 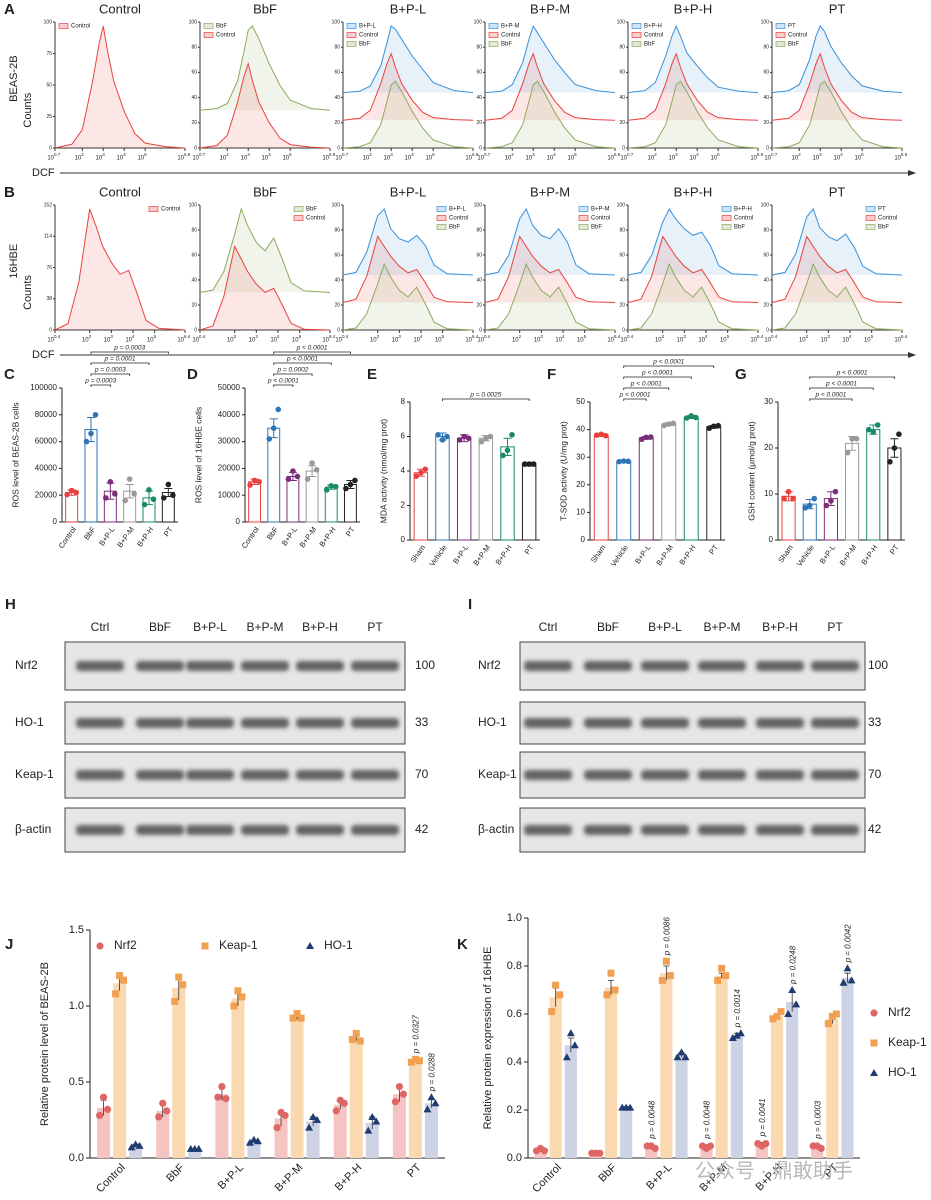 What do you see at coordinates (489, 665) in the screenshot?
I see `protein-label: Nrf2` at bounding box center [489, 665].